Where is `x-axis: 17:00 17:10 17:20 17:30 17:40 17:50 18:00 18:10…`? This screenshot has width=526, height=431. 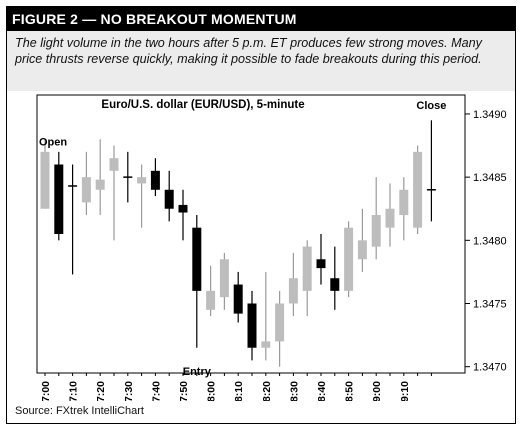 x-axis: 17:00 17:10 17:20 17:30 17:40 17:50 18:00 18:10… is located at coordinates (236, 387).